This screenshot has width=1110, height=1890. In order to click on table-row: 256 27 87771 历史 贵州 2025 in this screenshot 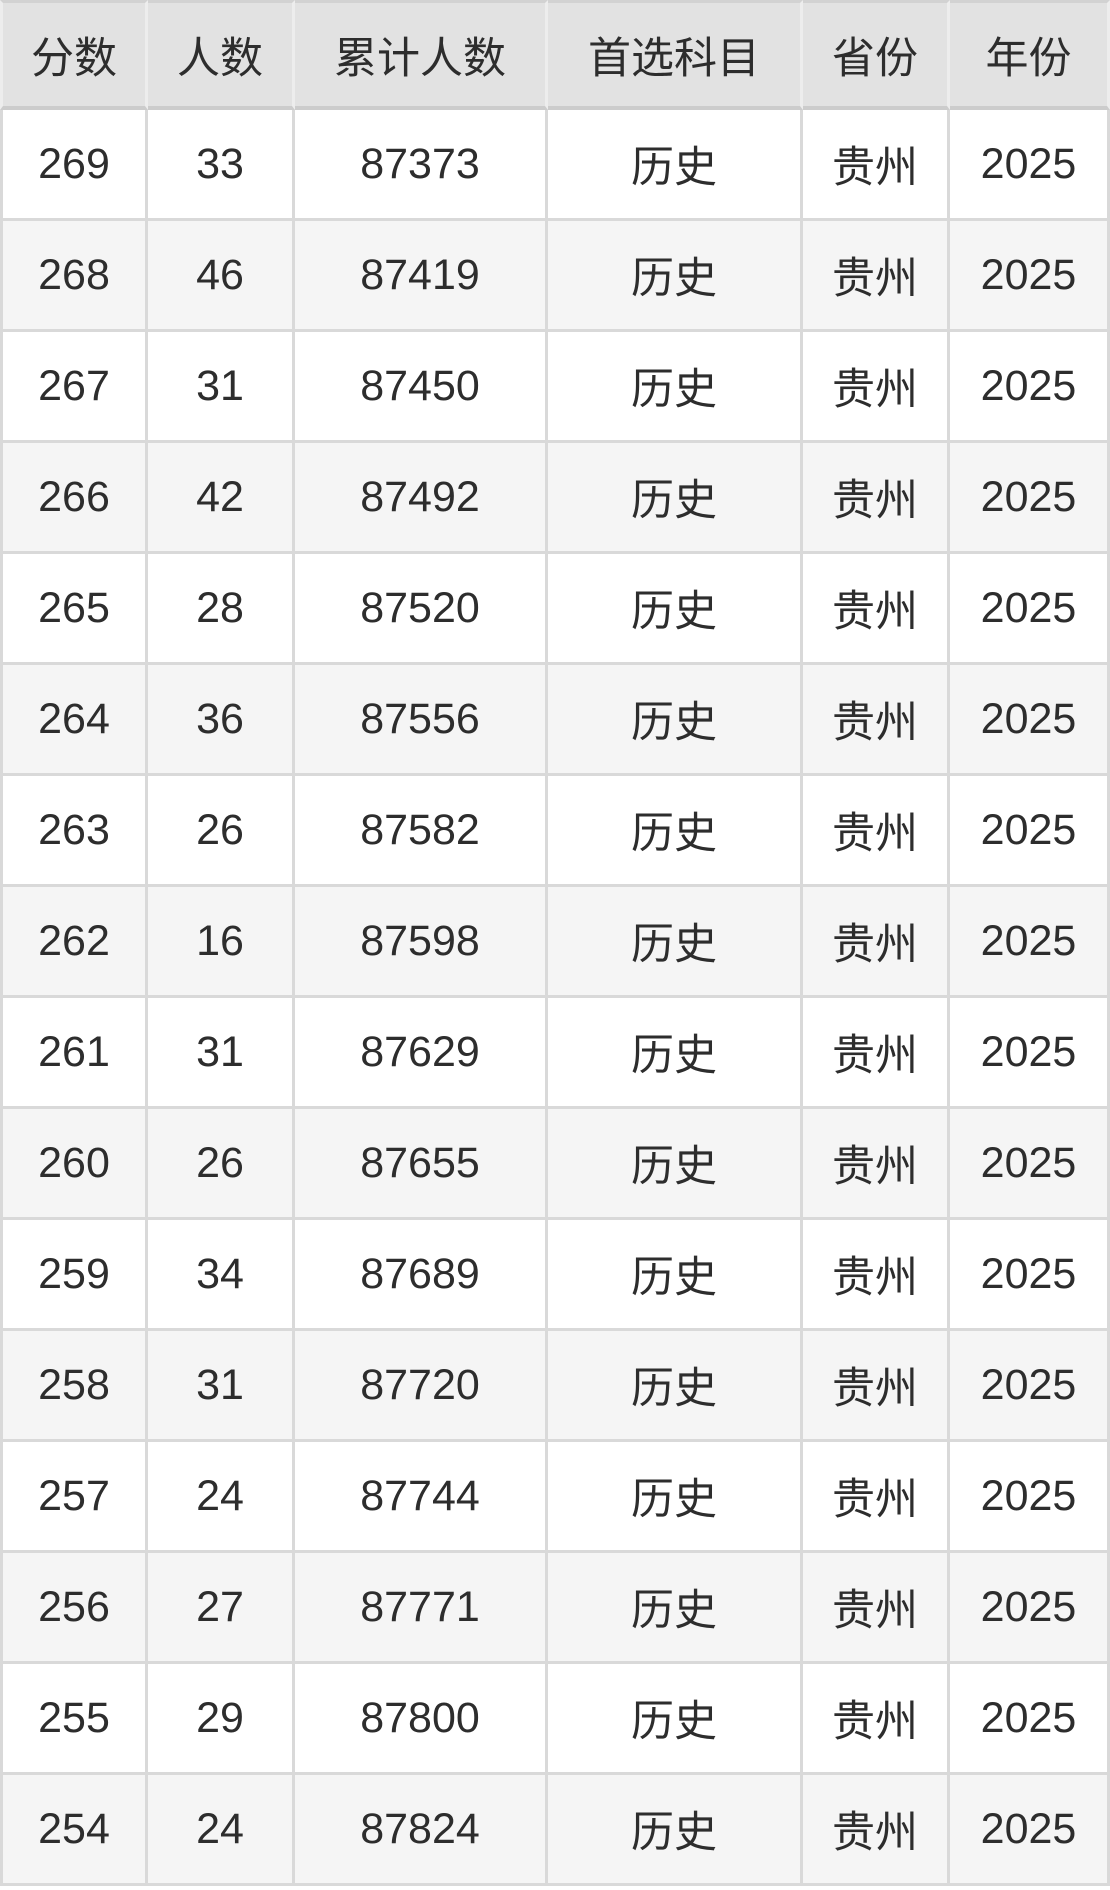, I will do `click(555, 1608)`.